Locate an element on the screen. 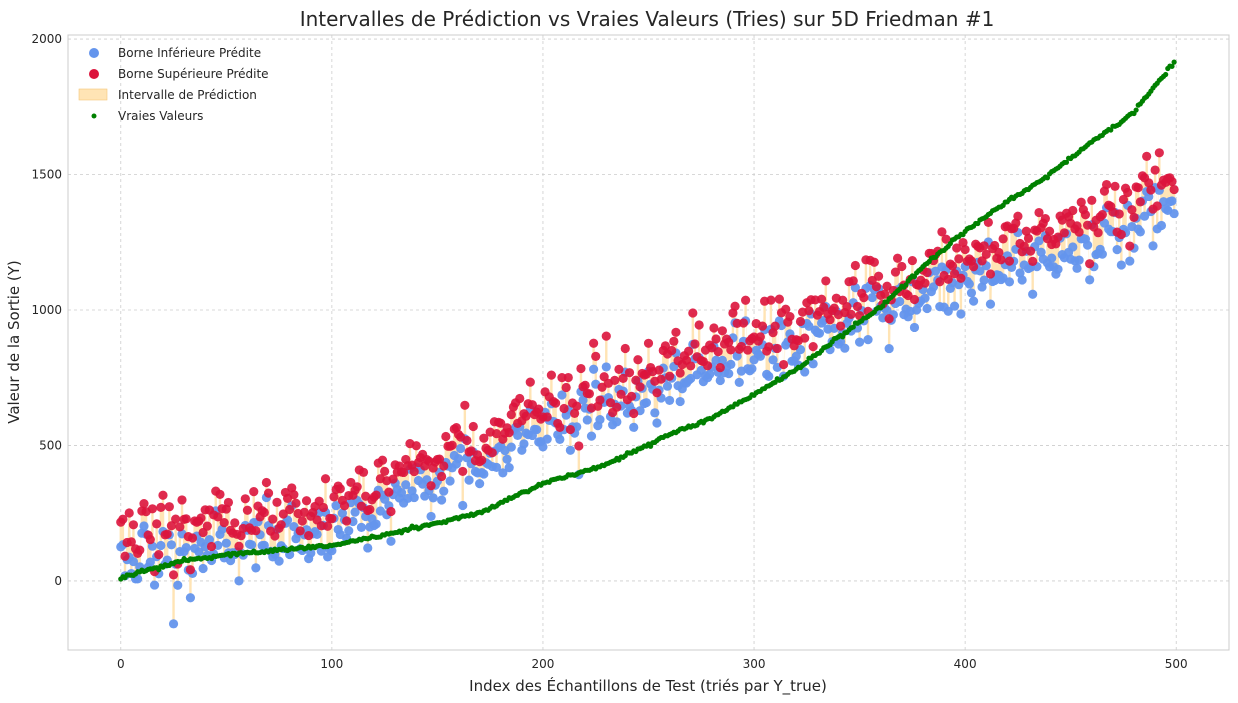 This screenshot has height=703, width=1238. x-tick-labels: 0 100 200 300 400 500 is located at coordinates (652, 664).